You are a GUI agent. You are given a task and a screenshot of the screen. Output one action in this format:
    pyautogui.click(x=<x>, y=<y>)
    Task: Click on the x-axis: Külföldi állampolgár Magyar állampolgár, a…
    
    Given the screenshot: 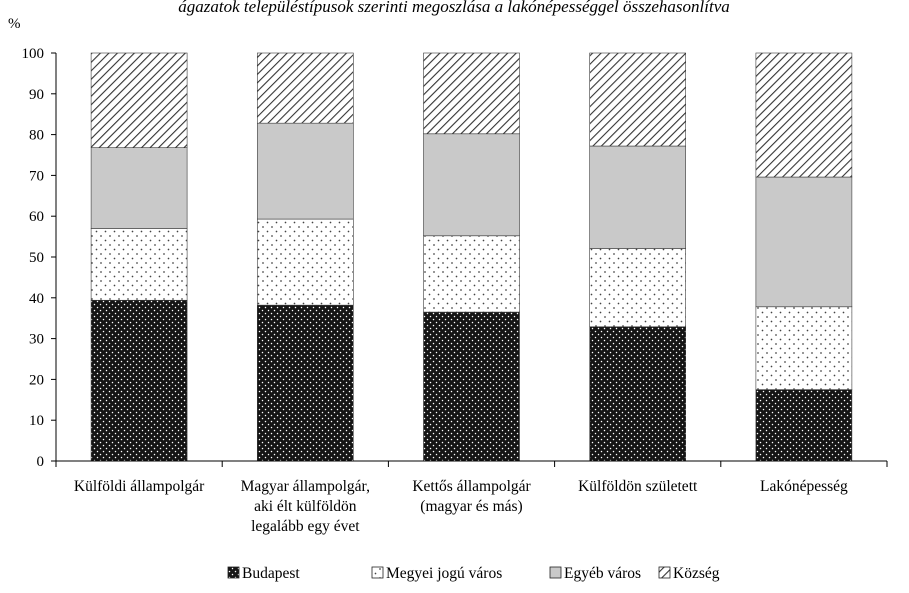 What is the action you would take?
    pyautogui.click(x=471, y=497)
    